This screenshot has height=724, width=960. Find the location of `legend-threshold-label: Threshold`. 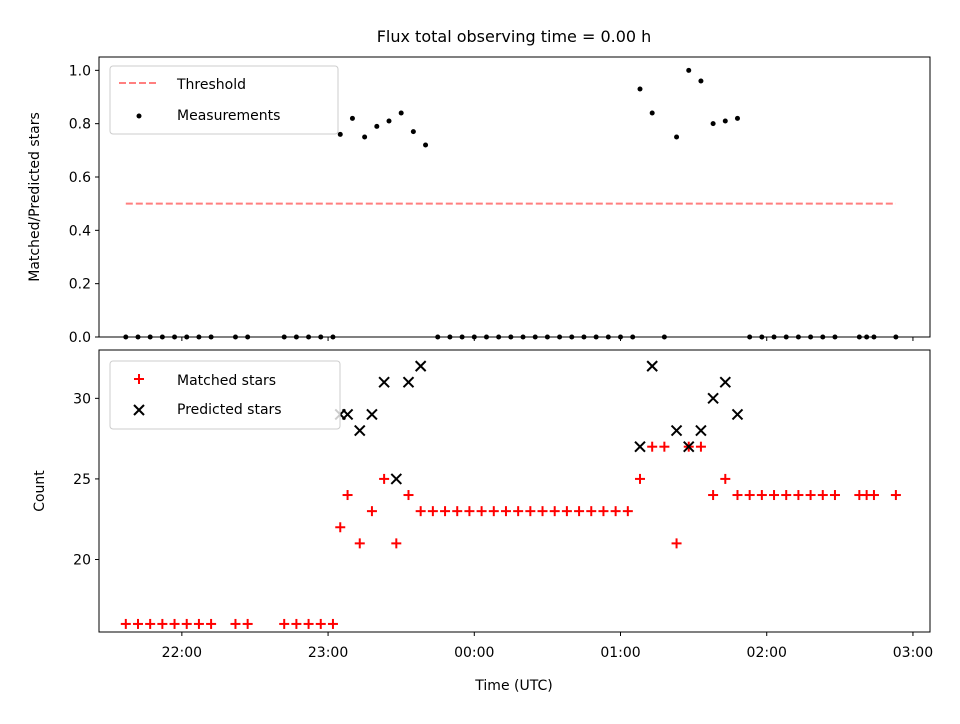

legend-threshold-label: Threshold is located at coordinates (211, 85).